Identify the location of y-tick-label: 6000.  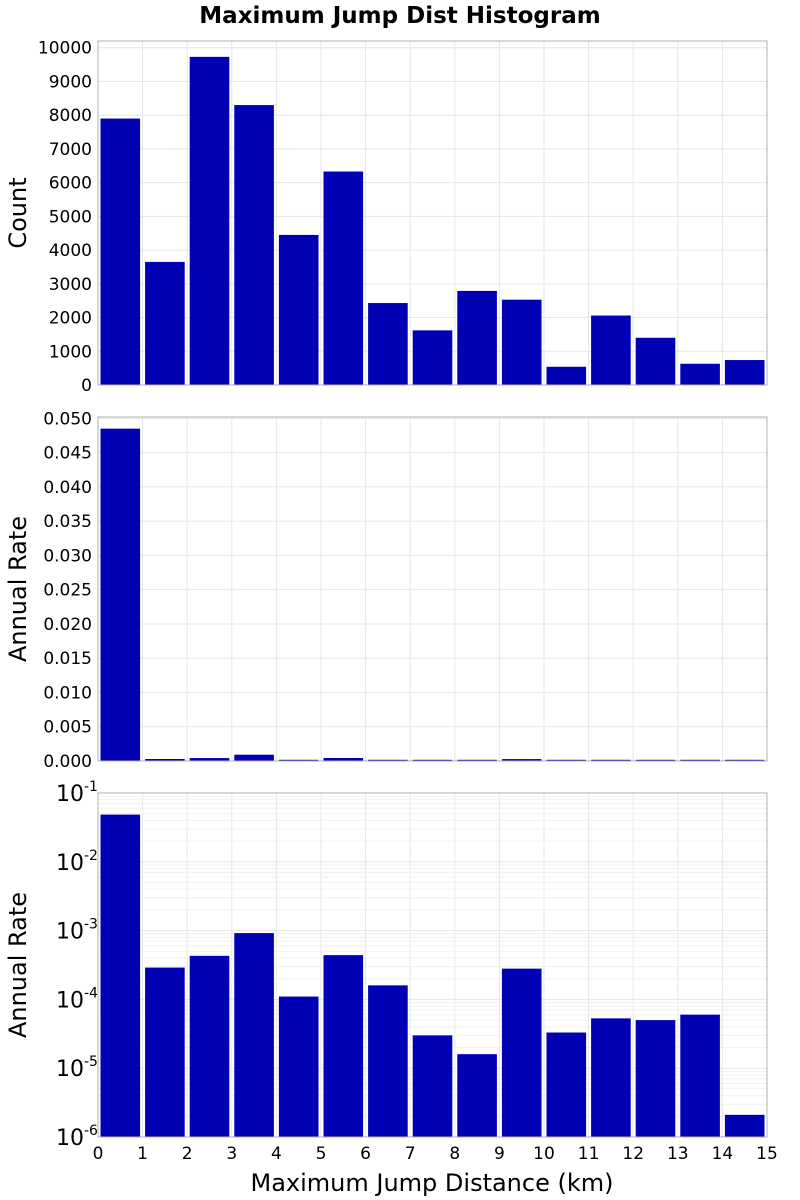
(70, 184).